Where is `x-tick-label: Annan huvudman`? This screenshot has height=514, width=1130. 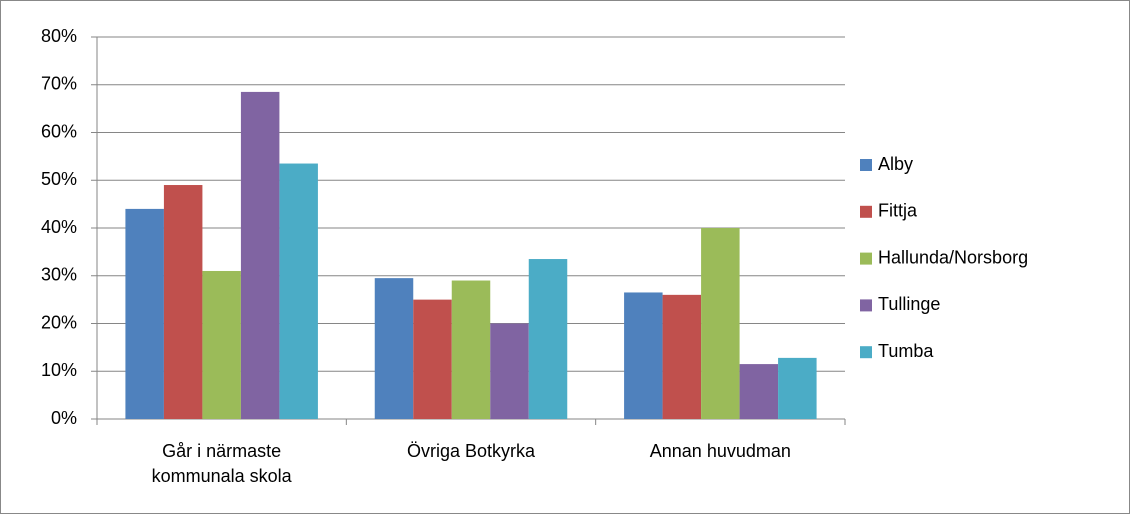
x-tick-label: Annan huvudman is located at coordinates (720, 451).